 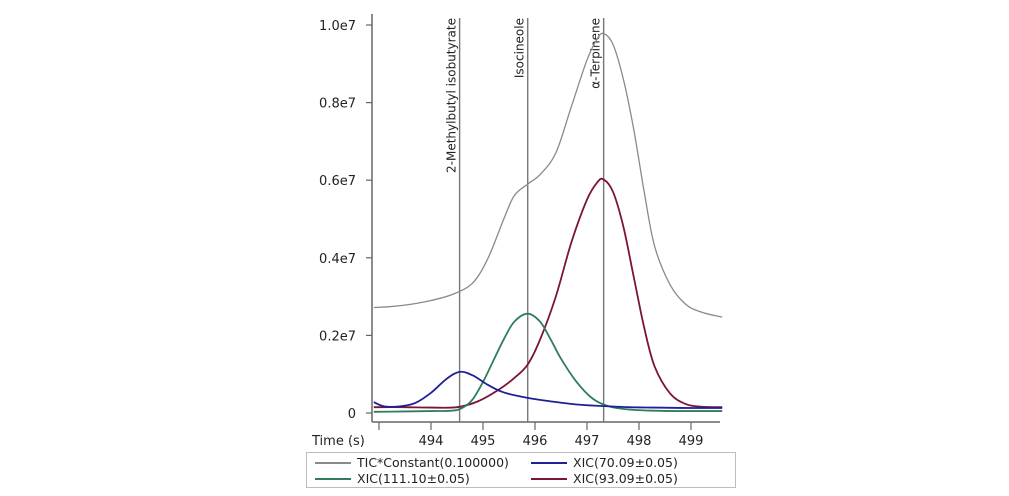 I want to click on x-tick-label: 498, so click(x=639, y=441).